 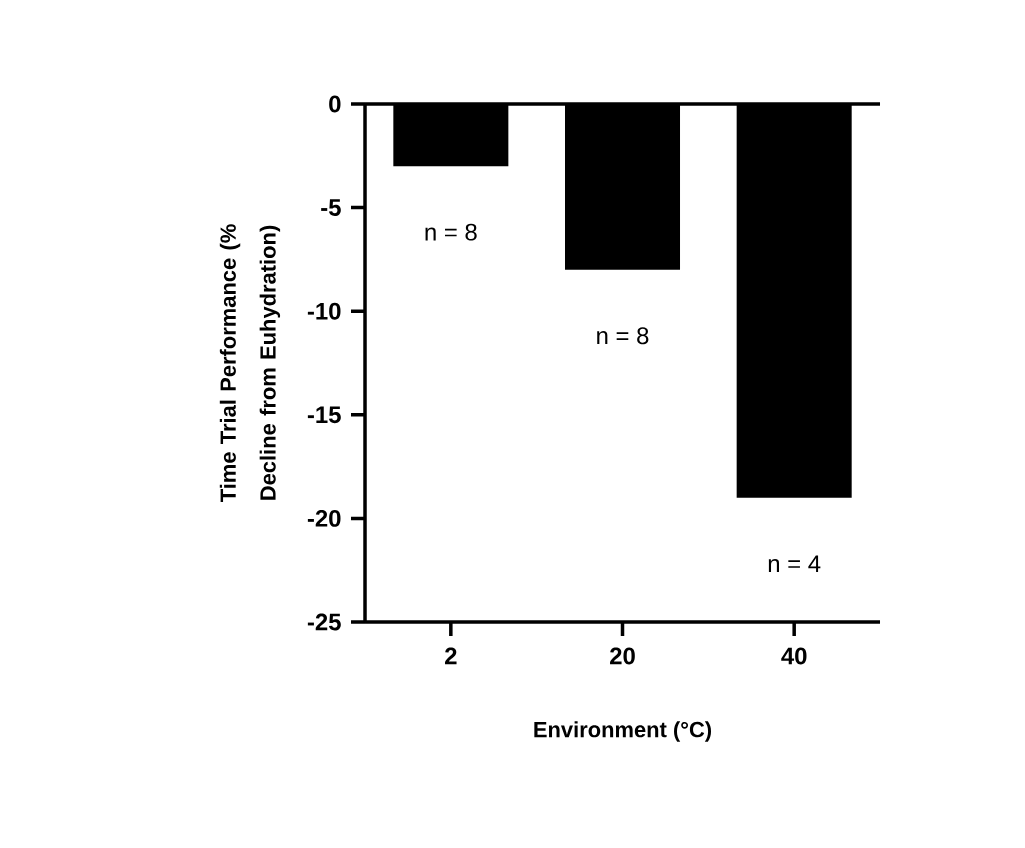 What do you see at coordinates (794, 563) in the screenshot?
I see `annotation: n = 4` at bounding box center [794, 563].